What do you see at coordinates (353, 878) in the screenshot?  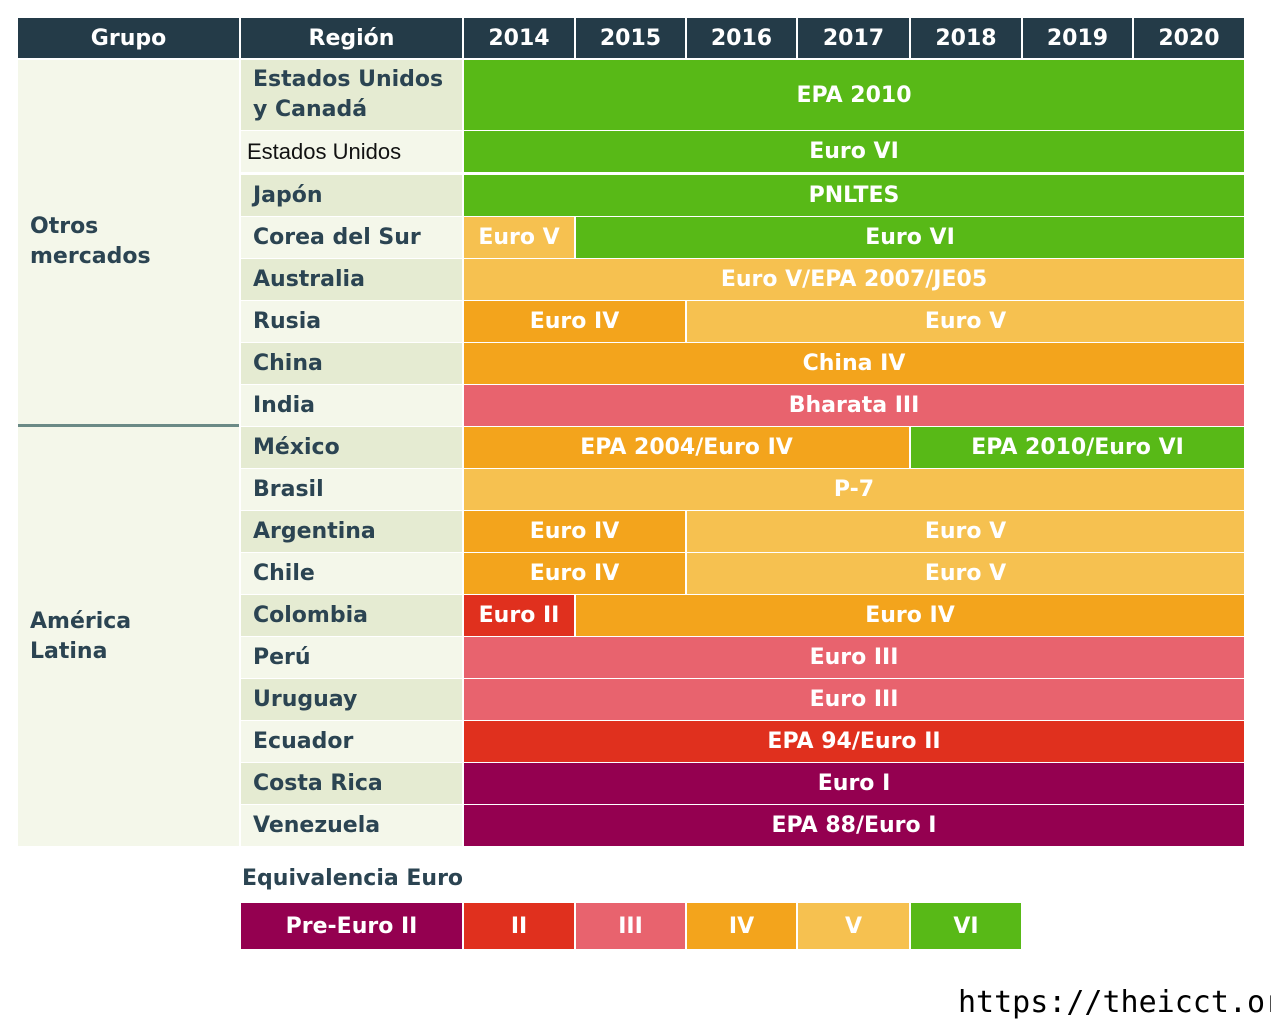 I see `legend-title: Equivalencia Euro` at bounding box center [353, 878].